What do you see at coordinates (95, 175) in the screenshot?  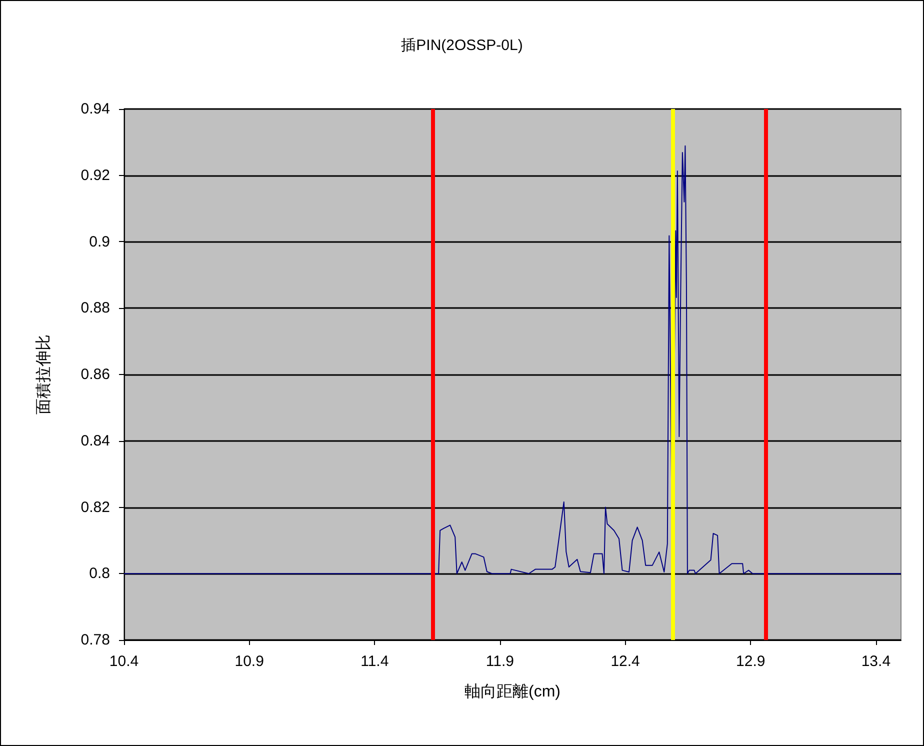 I see `y-tick-label: 0.92` at bounding box center [95, 175].